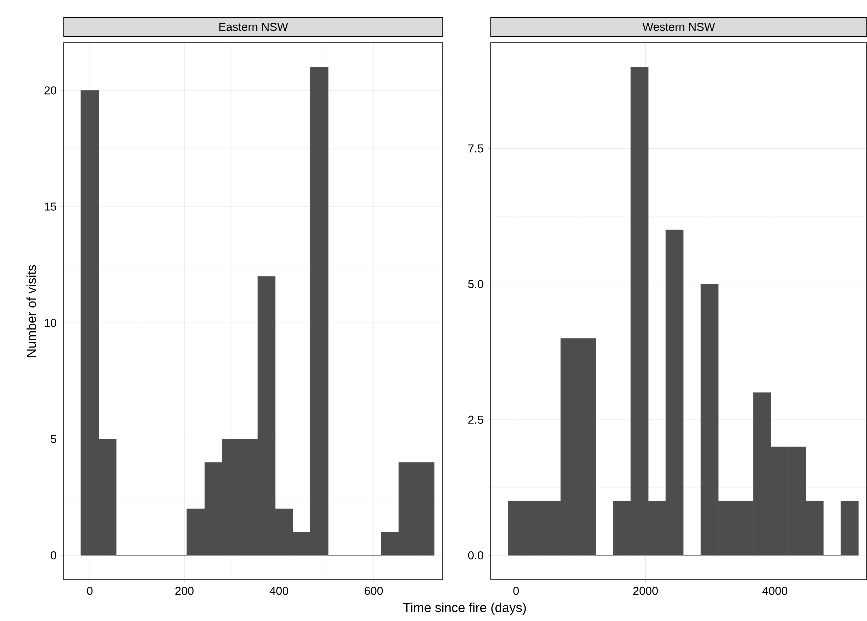  What do you see at coordinates (51, 323) in the screenshot?
I see `y-tick-label: 10` at bounding box center [51, 323].